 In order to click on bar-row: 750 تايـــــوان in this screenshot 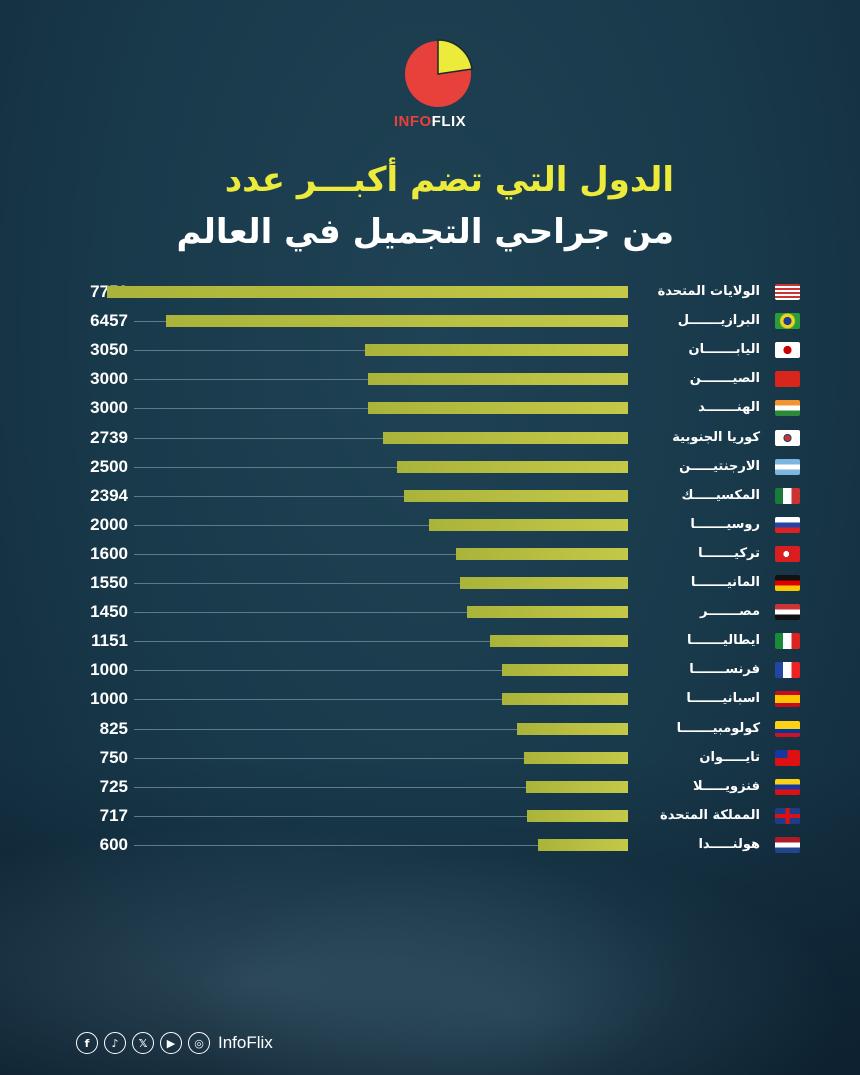, I will do `click(430, 758)`.